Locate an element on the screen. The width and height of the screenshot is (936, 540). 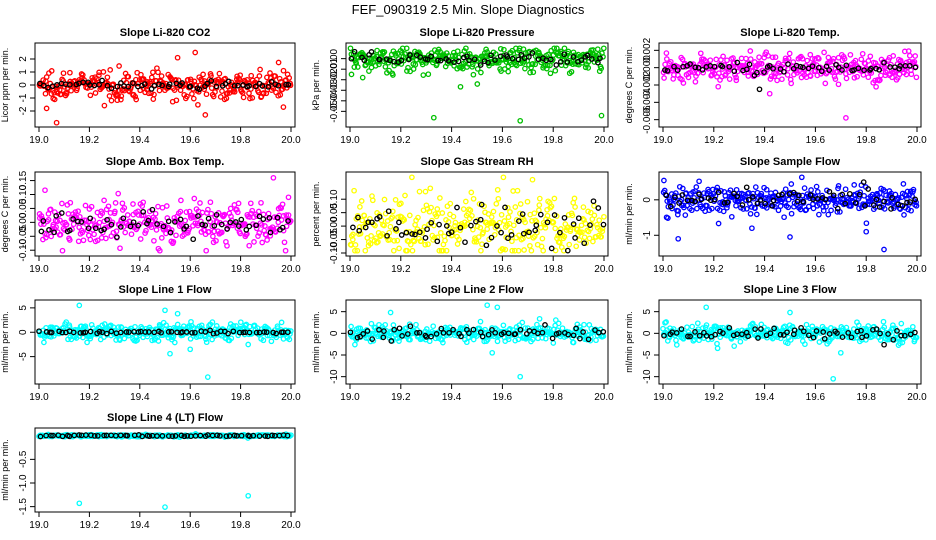
y-tick-label: -0.05 is located at coordinates (23, 235).